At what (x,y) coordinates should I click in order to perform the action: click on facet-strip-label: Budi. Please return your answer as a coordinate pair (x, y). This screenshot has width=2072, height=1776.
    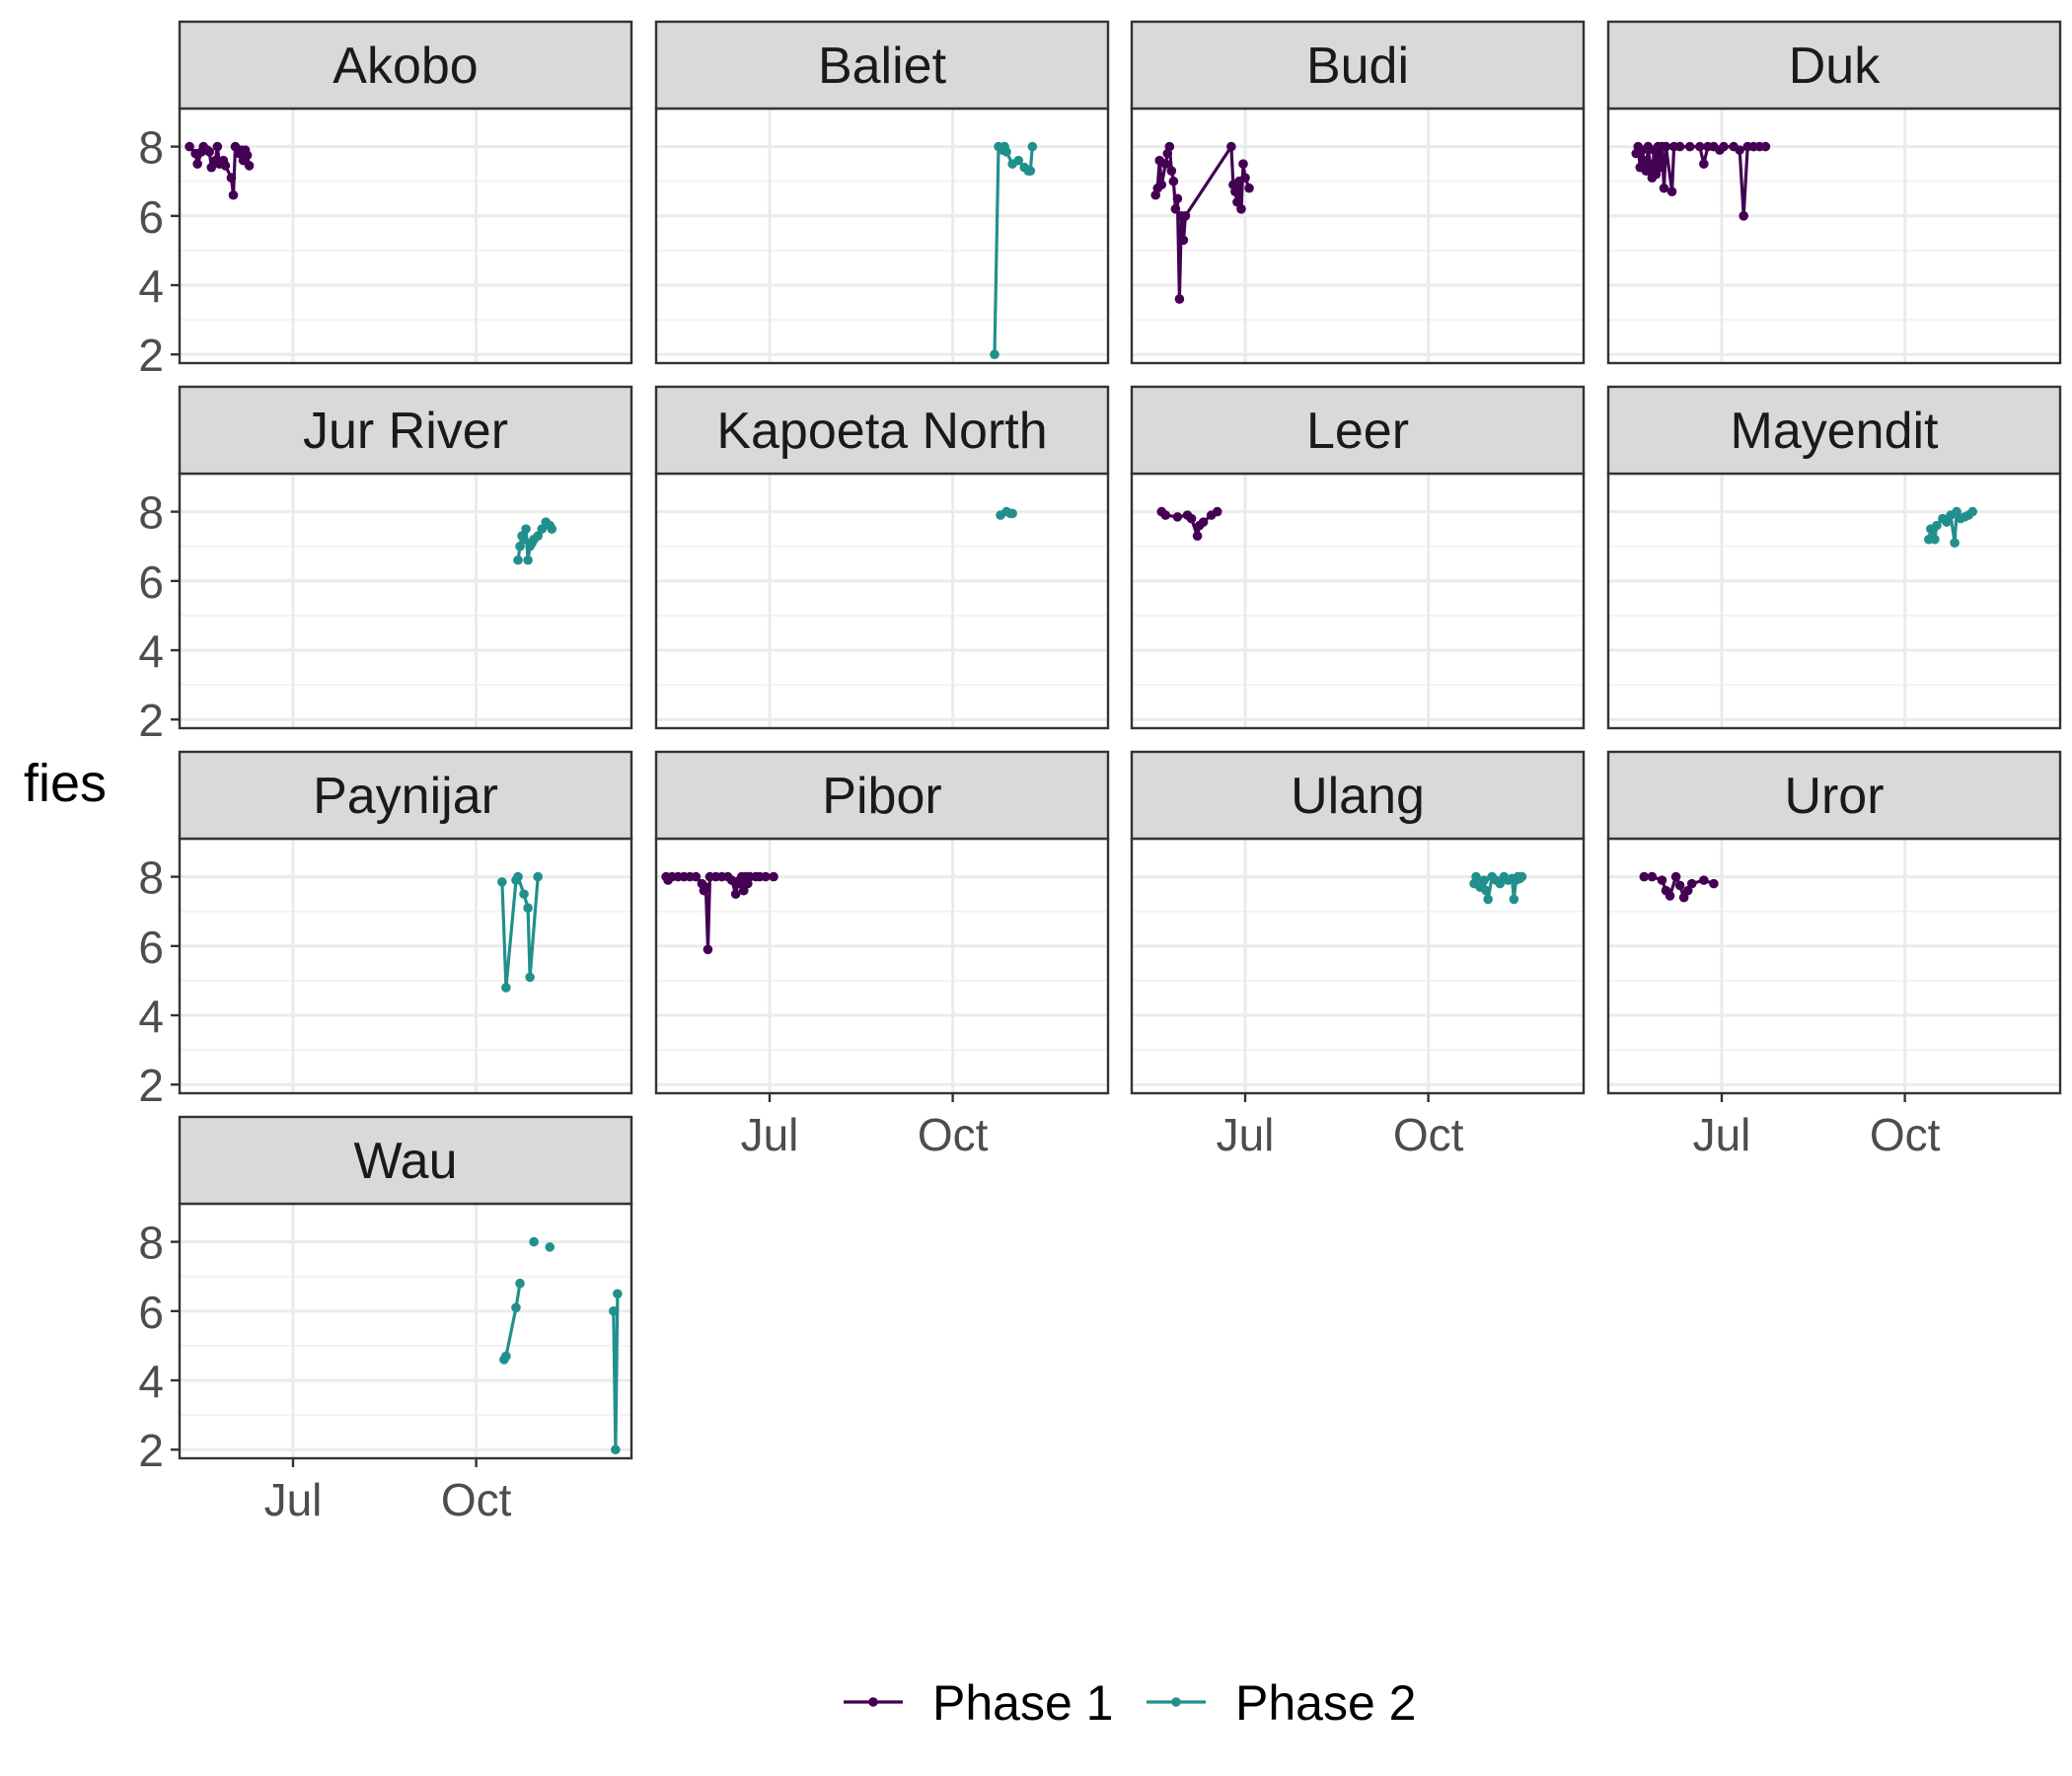
    Looking at the image, I should click on (1358, 66).